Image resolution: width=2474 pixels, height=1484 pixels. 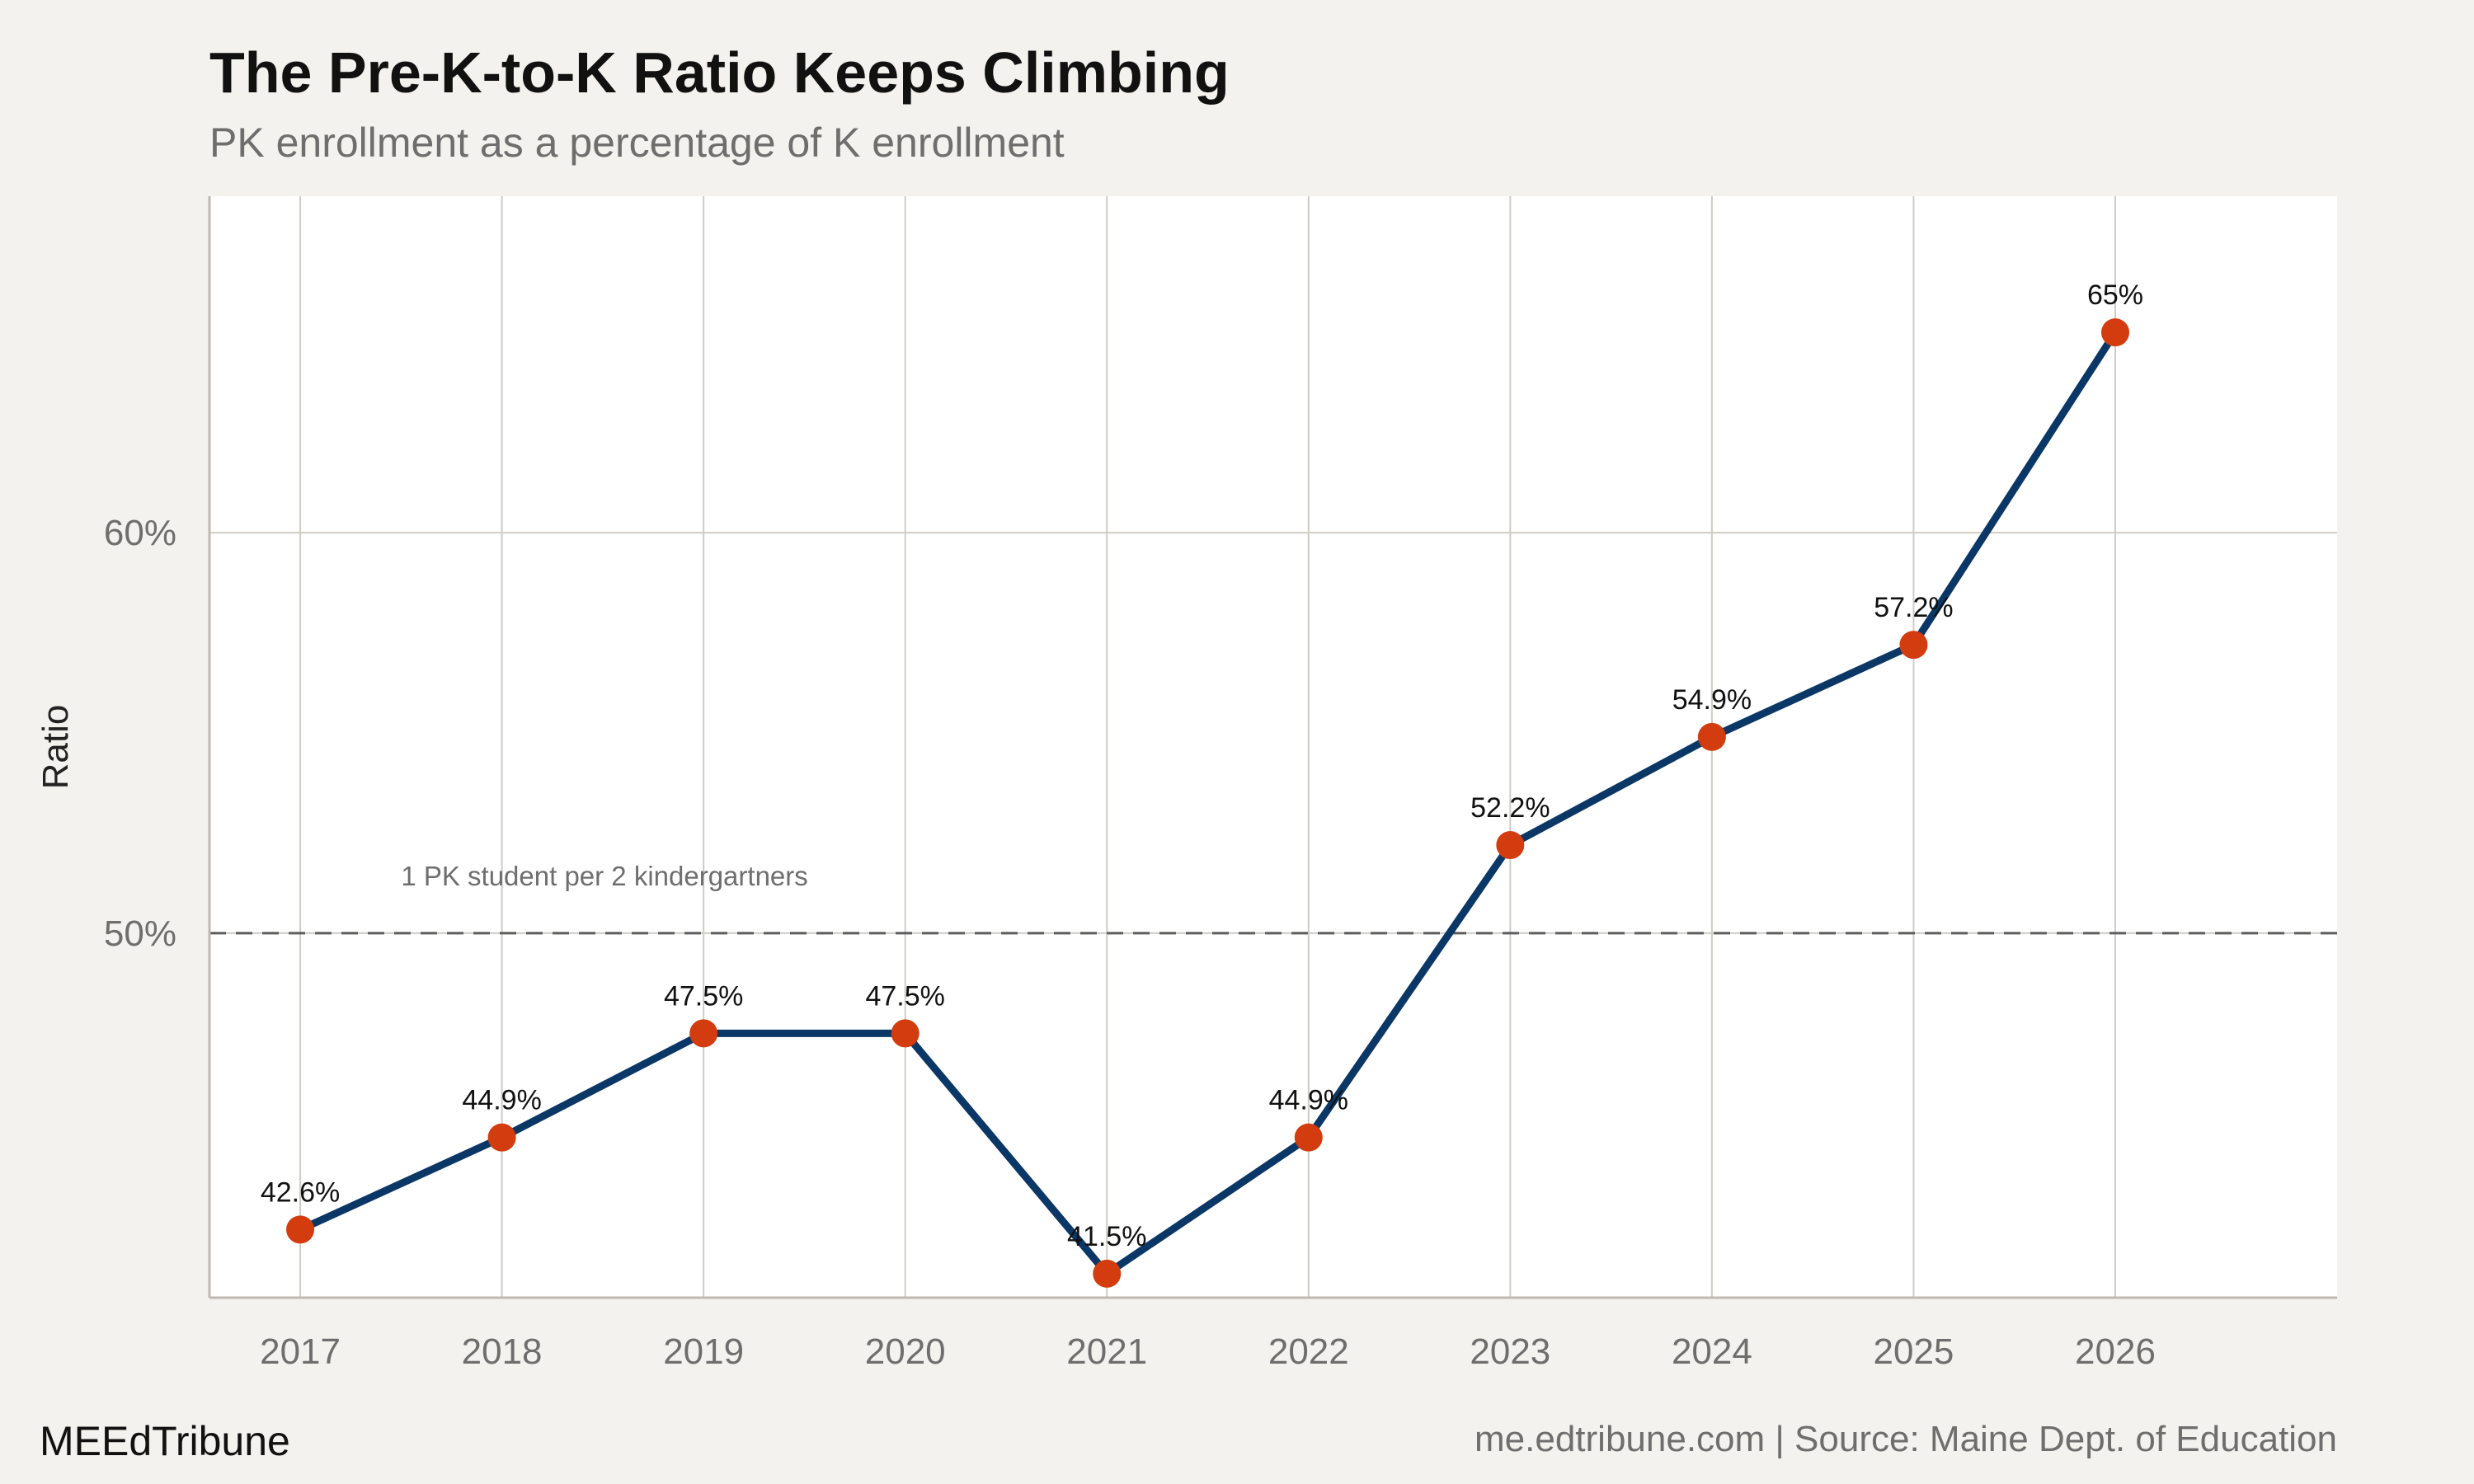 I want to click on x-tick-label-2023: 2023, so click(x=1510, y=1351).